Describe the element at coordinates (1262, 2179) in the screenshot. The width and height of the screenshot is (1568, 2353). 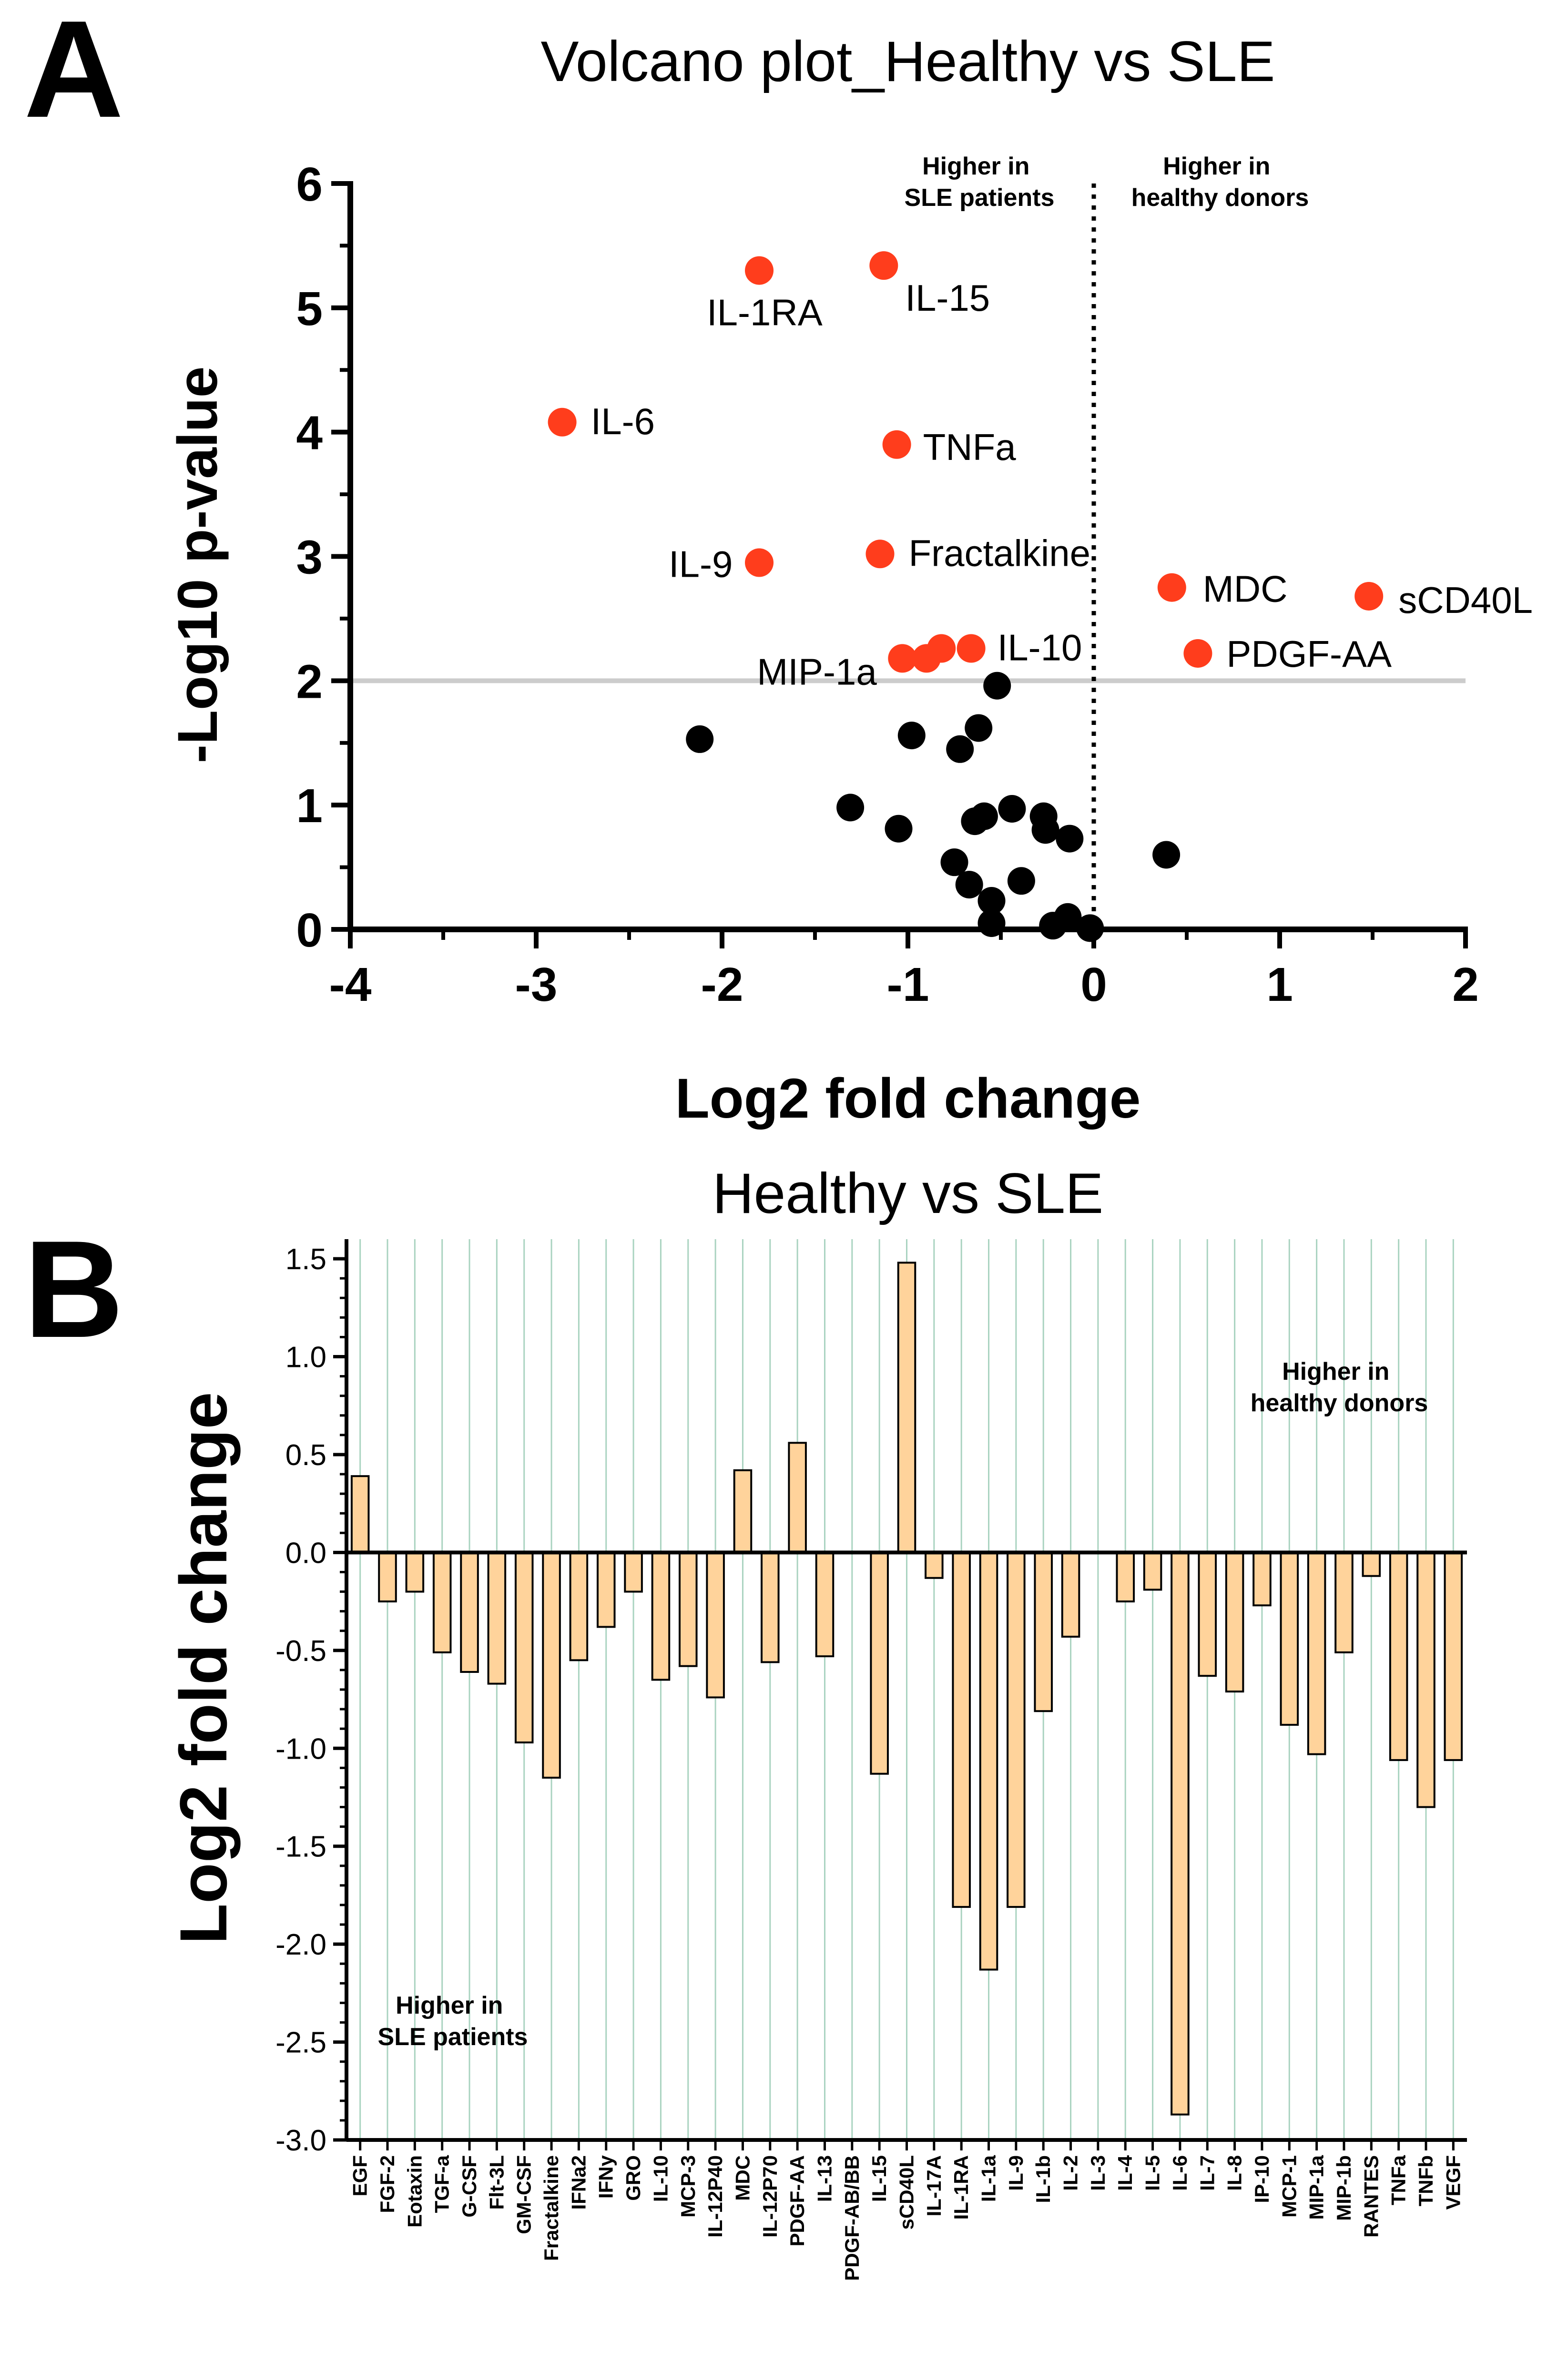
I see `bar-category-label: IP-10` at that location.